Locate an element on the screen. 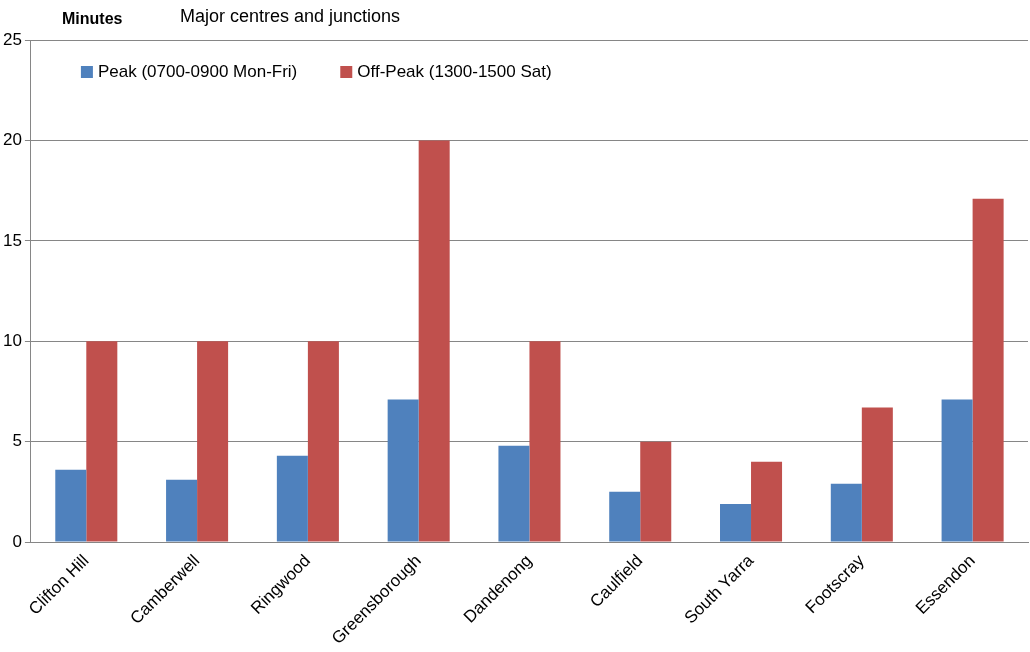 The width and height of the screenshot is (1030, 652). y-tick-label: 15 is located at coordinates (12, 240).